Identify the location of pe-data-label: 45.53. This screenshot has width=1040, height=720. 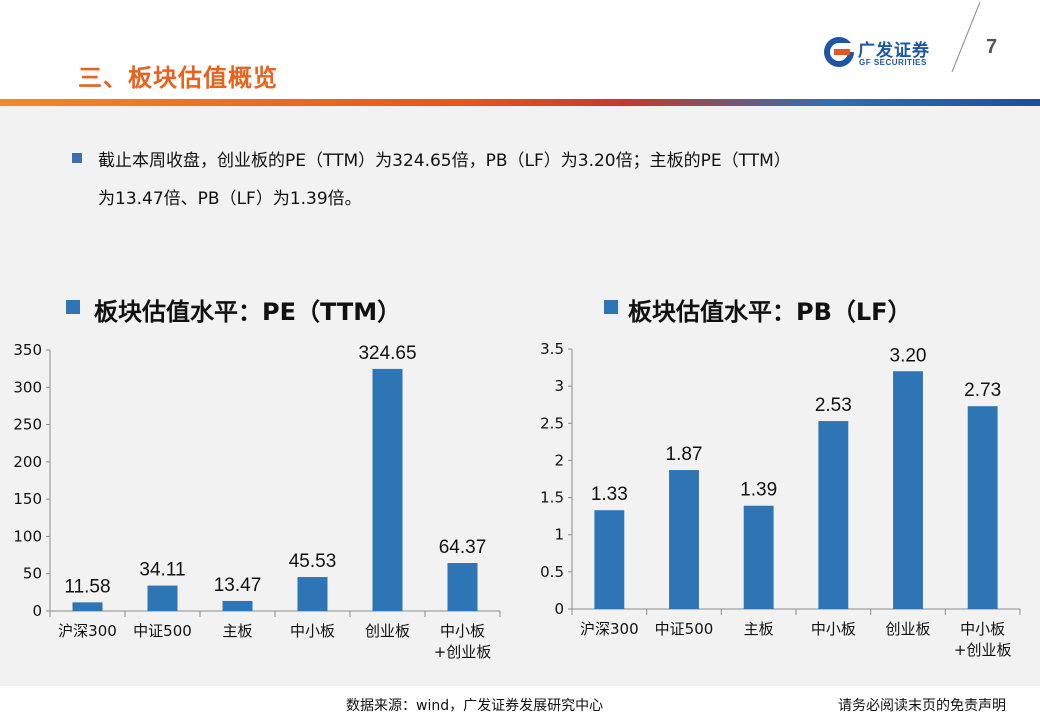
(313, 561).